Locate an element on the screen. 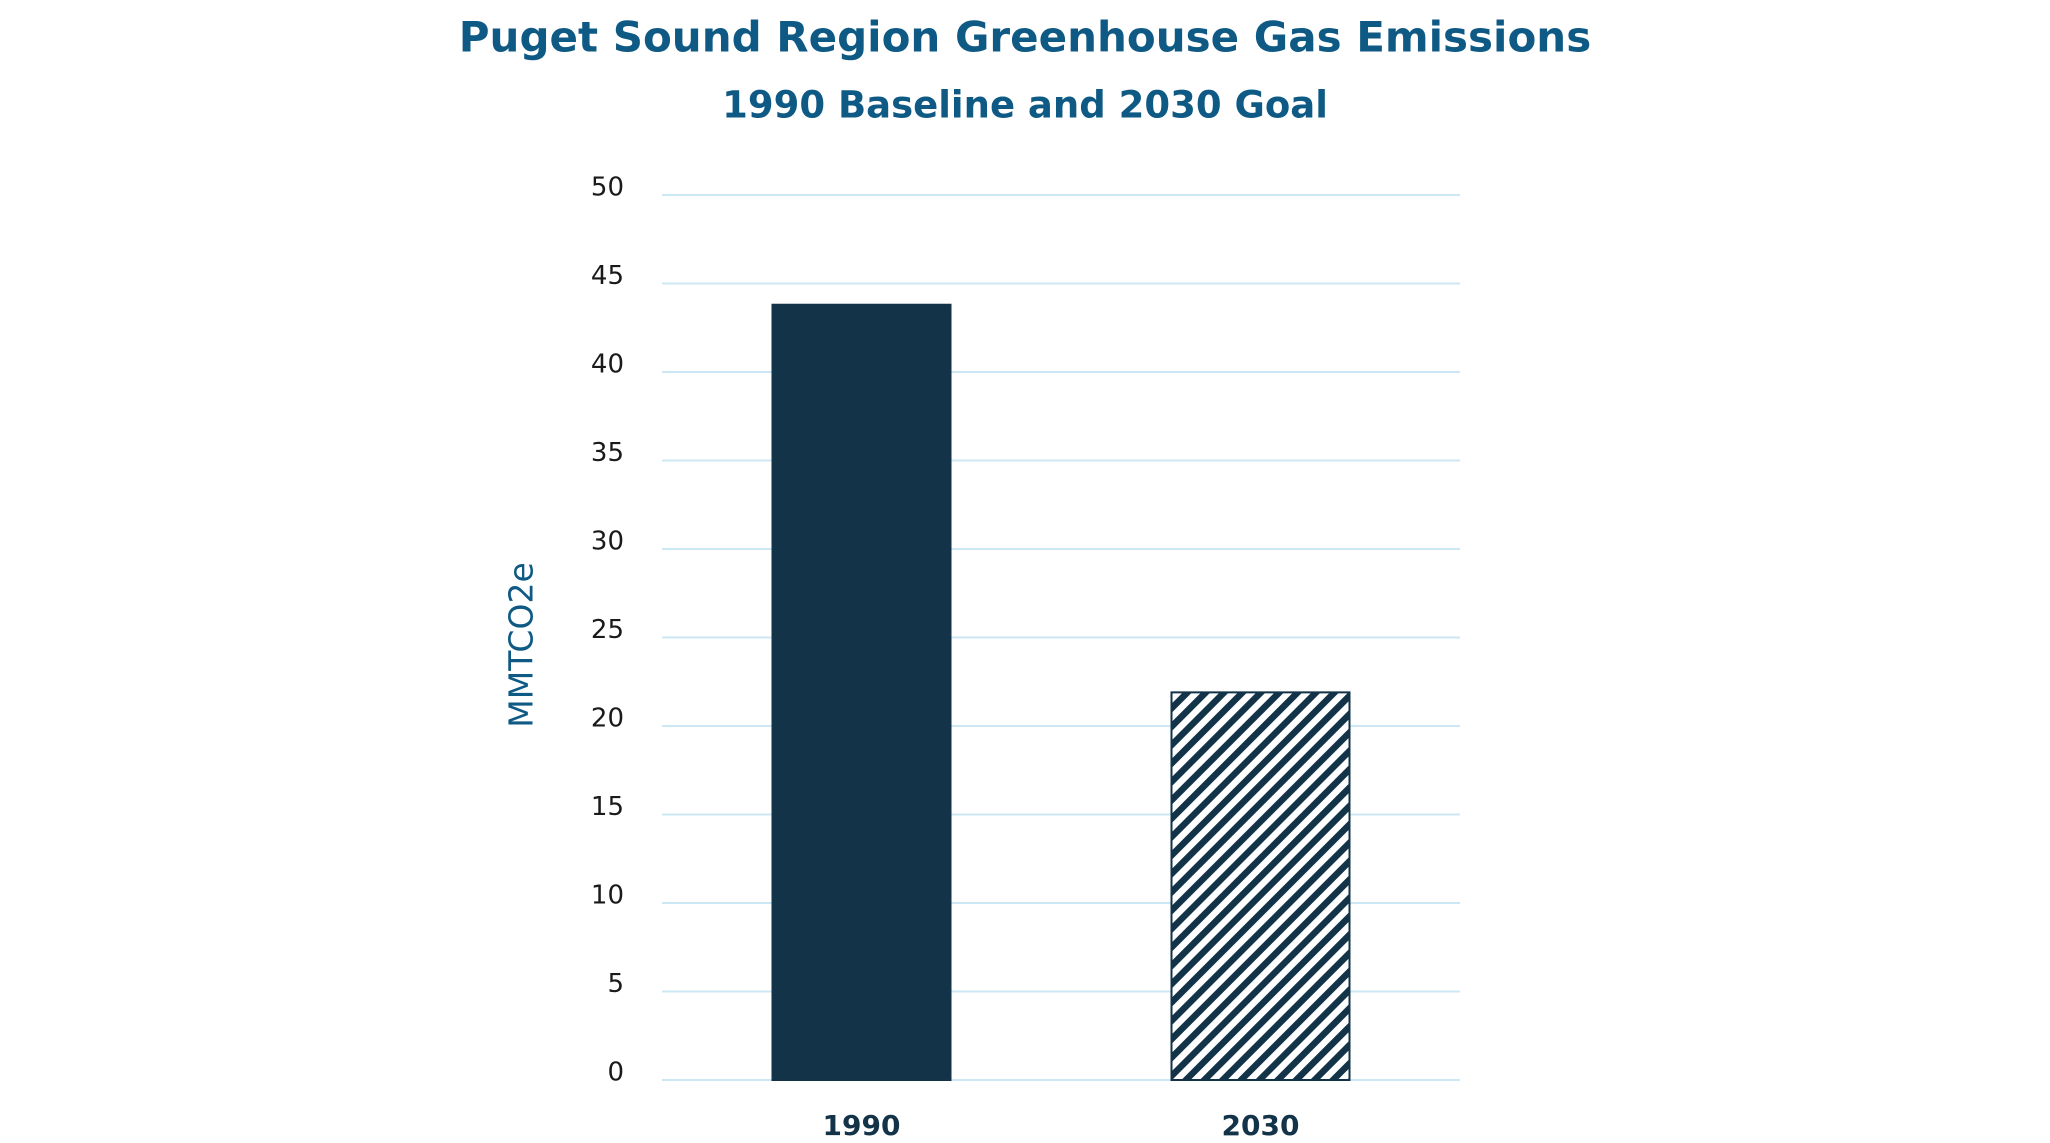 Image resolution: width=2050 pixels, height=1143 pixels. y-tick-label: 40 is located at coordinates (607, 365).